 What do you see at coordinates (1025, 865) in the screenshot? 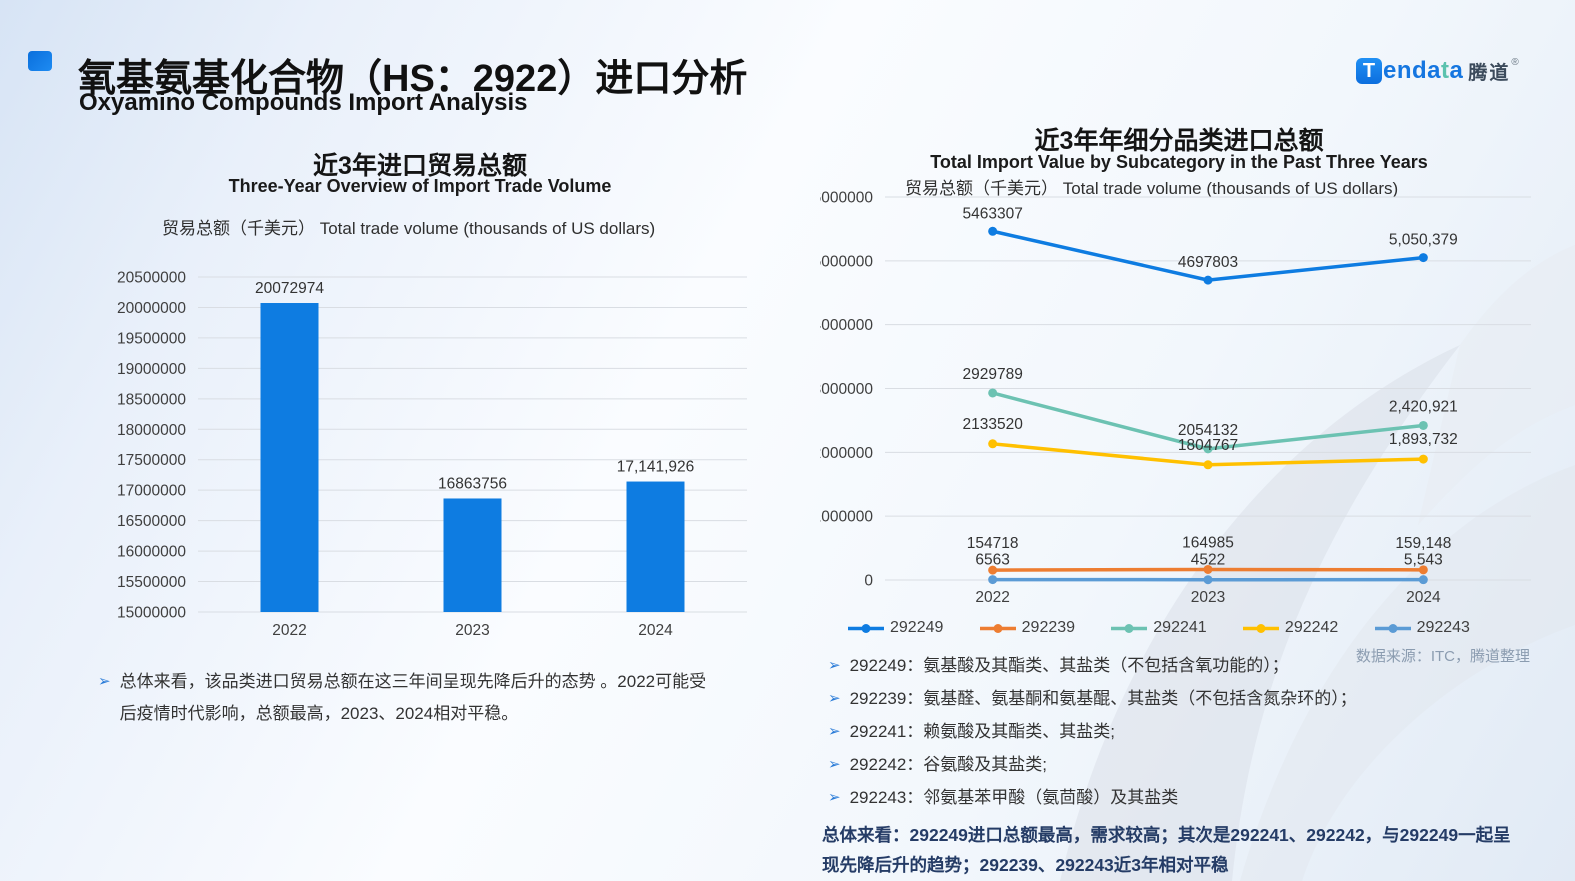
I see `summary-line-2: 现先降后升的趋势；292239、292243近3年相对平稳` at bounding box center [1025, 865].